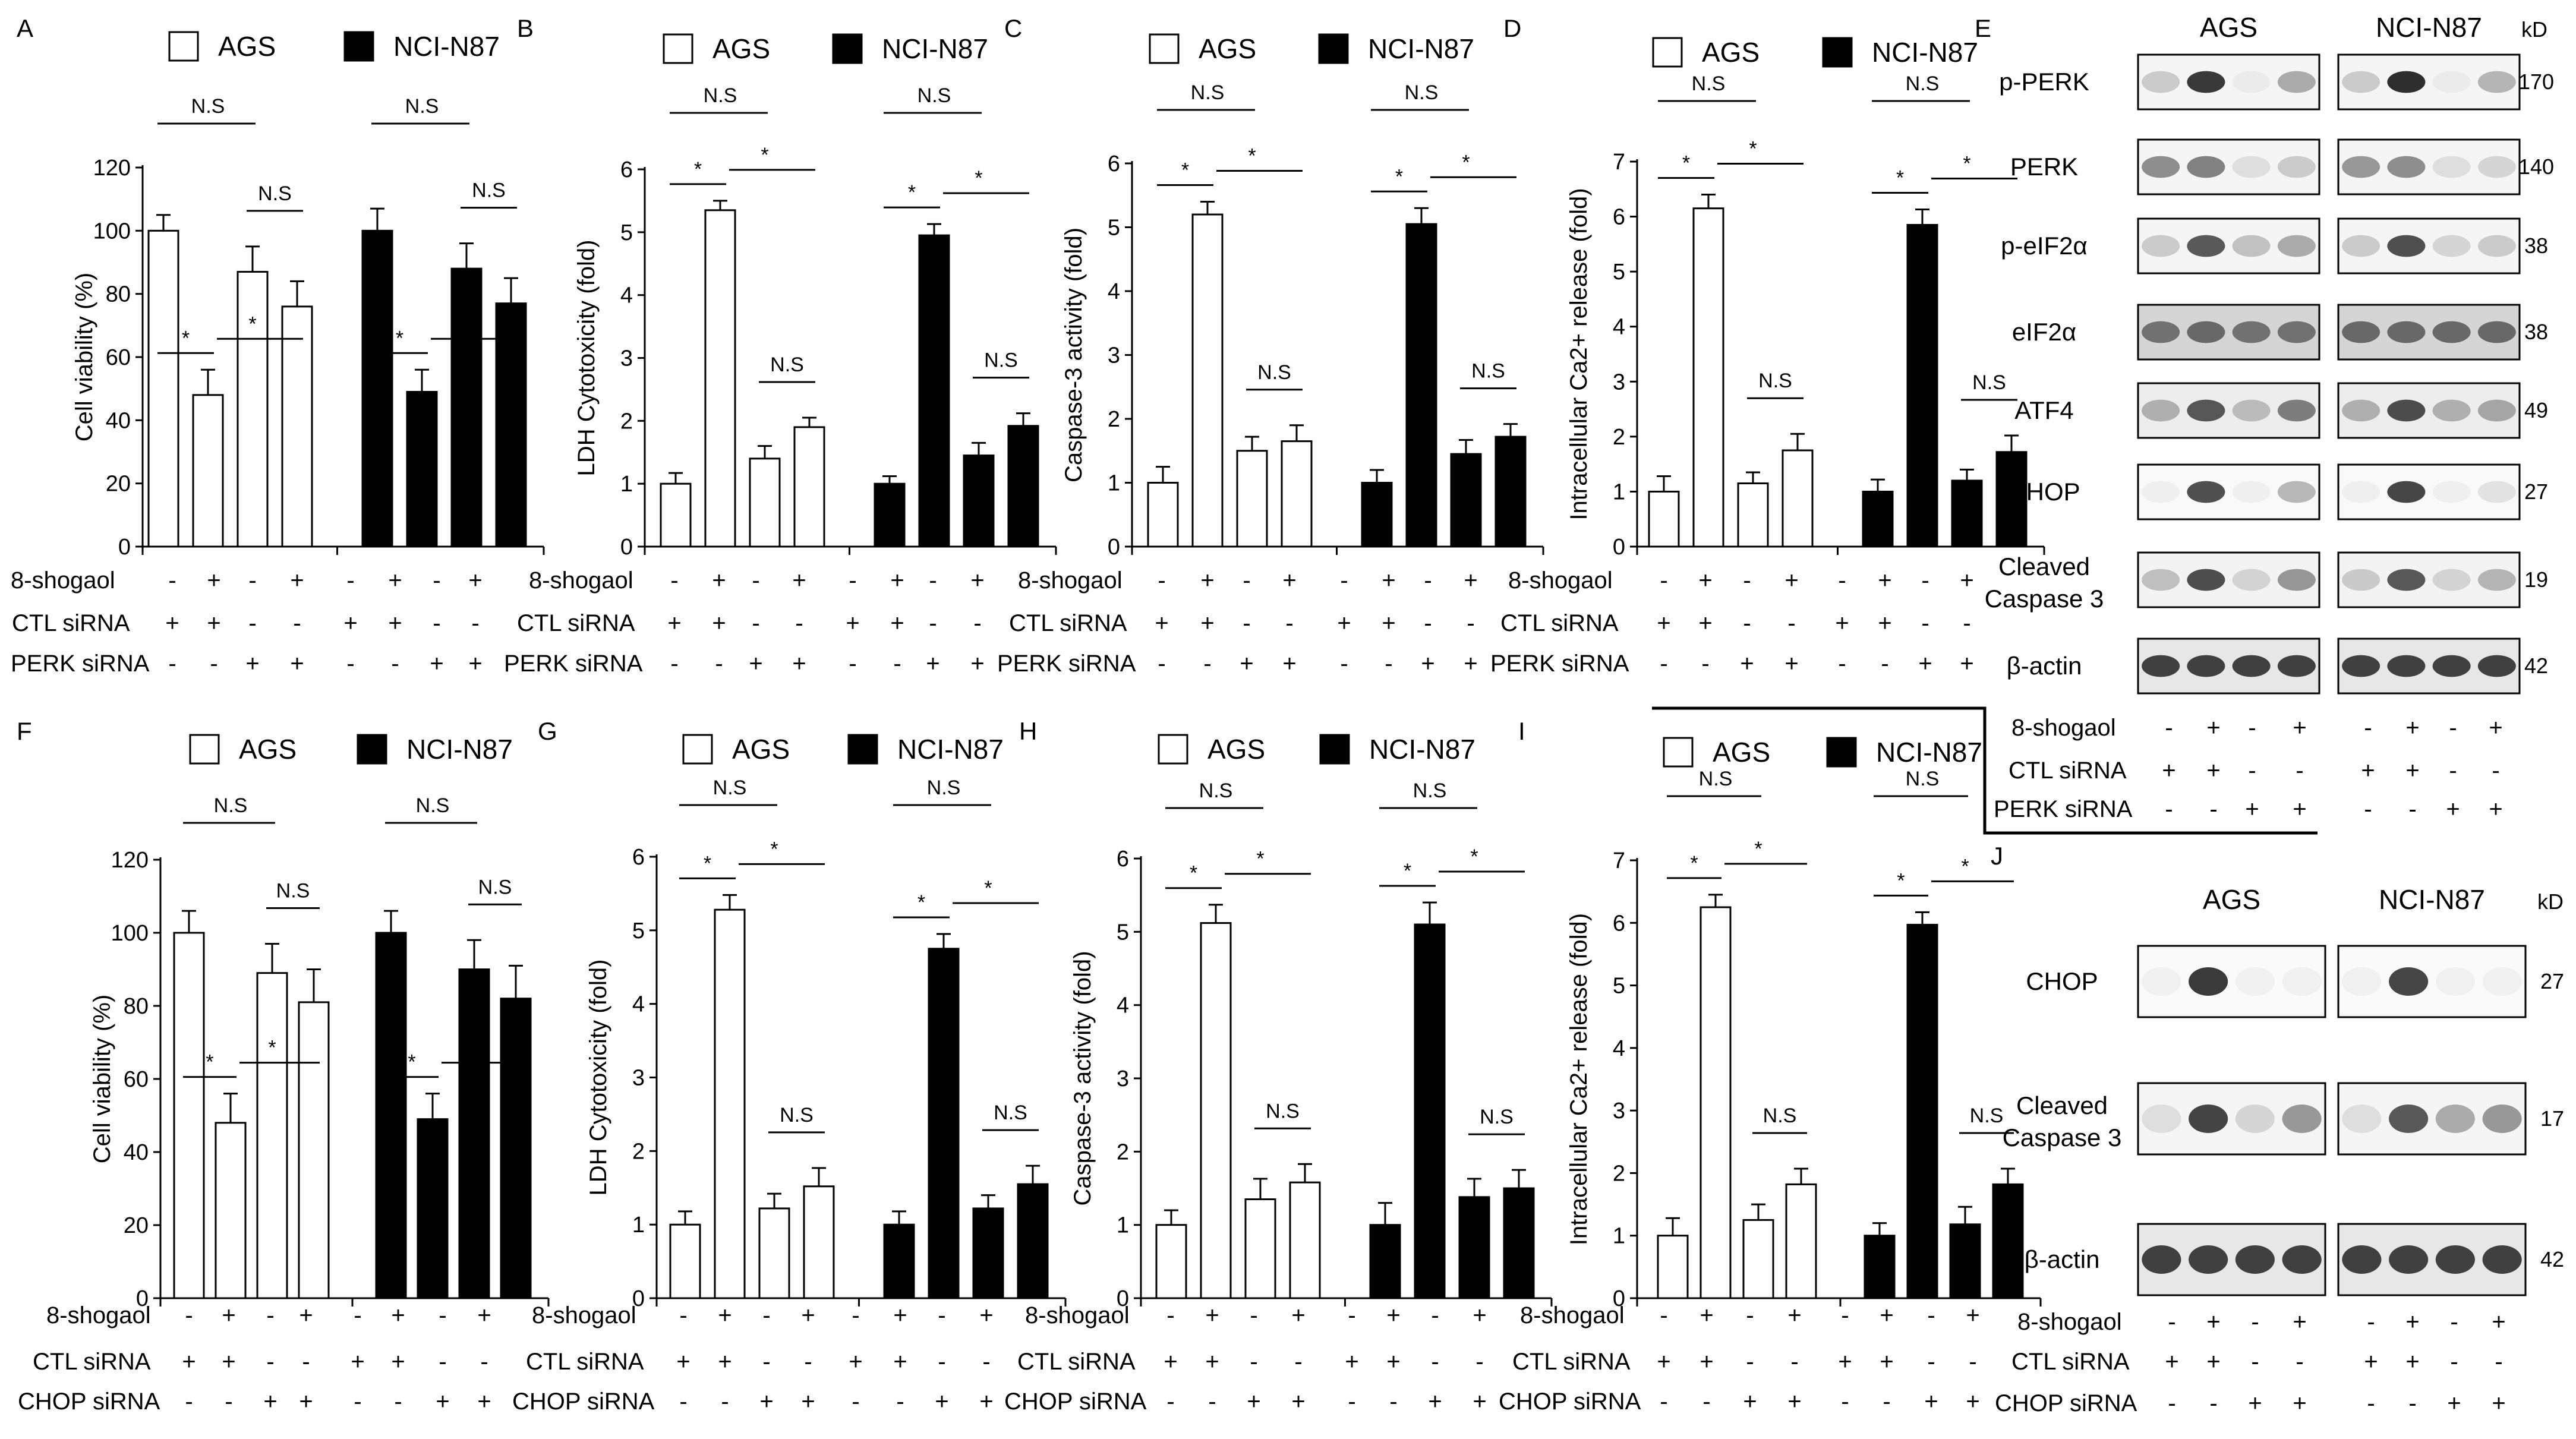 Image resolution: width=2576 pixels, height=1439 pixels. I want to click on y-axis-label: Caspase-3 activity (fold), so click(1074, 355).